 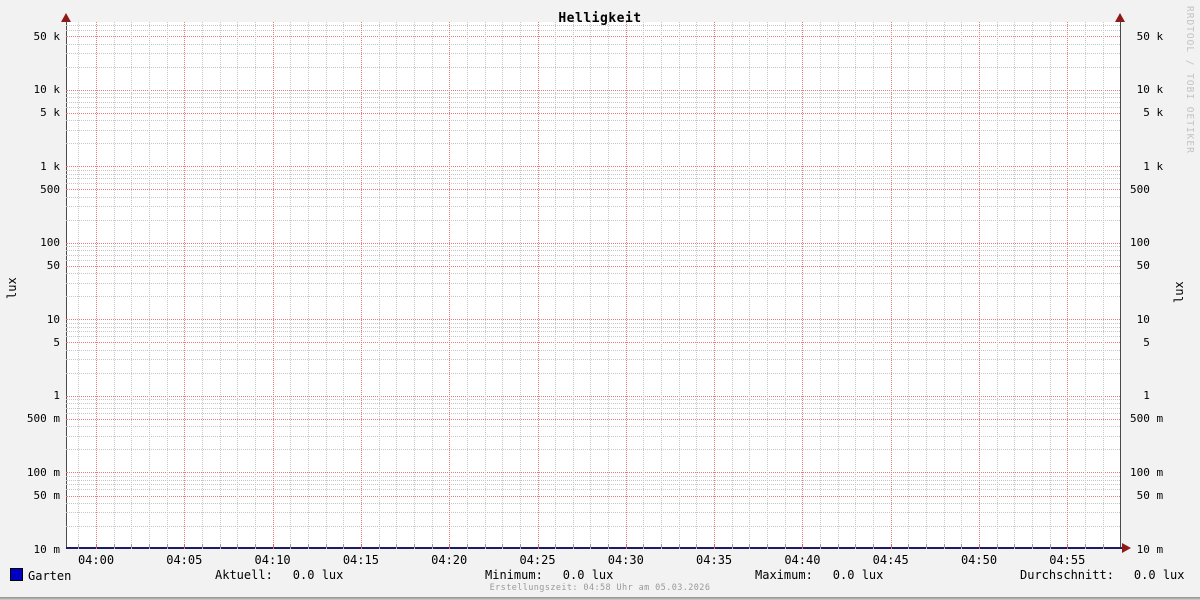 What do you see at coordinates (40, 575) in the screenshot?
I see `legend: Garten` at bounding box center [40, 575].